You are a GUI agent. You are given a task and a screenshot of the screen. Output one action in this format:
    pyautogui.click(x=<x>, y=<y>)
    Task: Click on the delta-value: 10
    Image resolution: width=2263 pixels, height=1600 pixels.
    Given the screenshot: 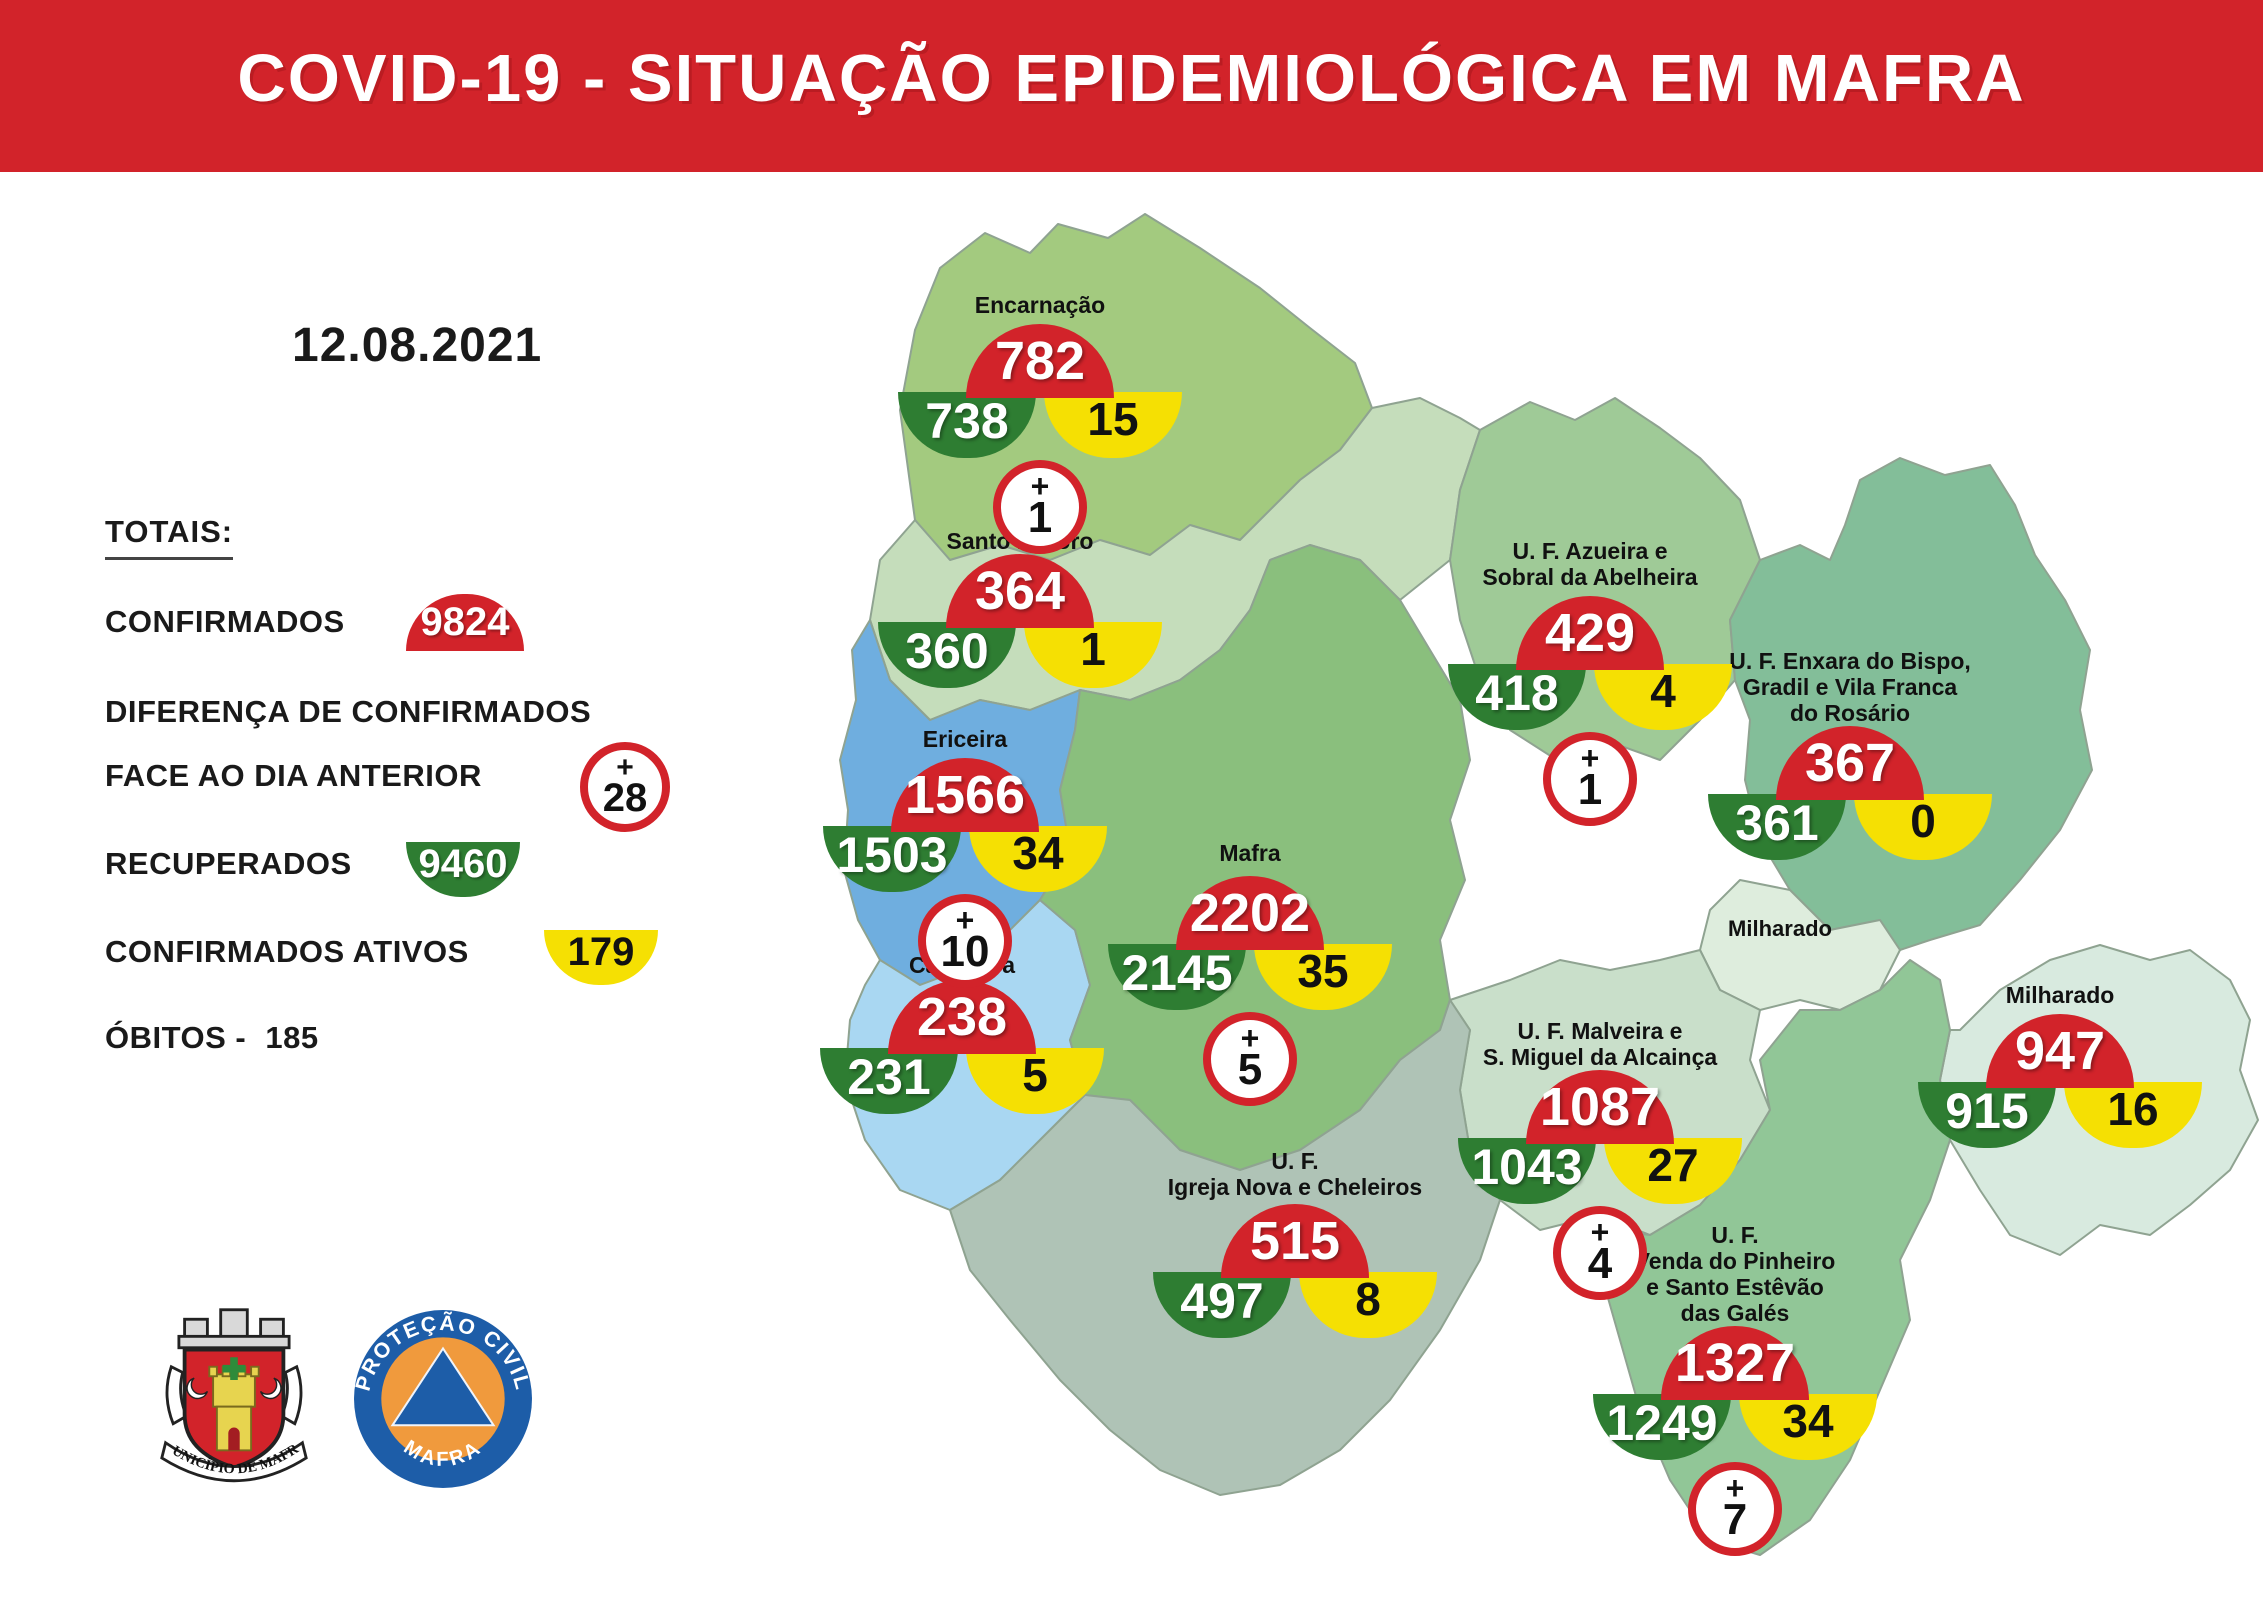 What is the action you would take?
    pyautogui.click(x=965, y=952)
    